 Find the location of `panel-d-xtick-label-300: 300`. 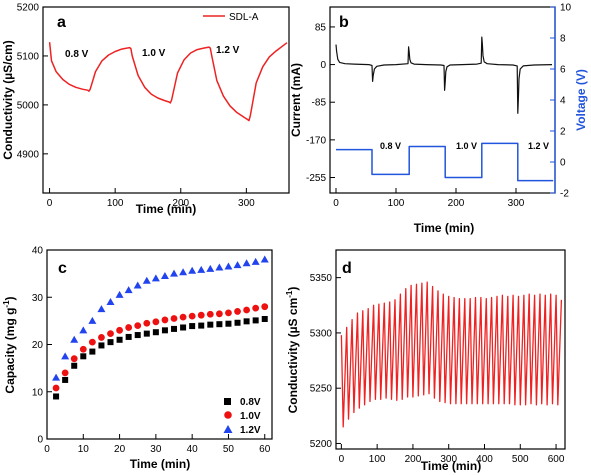

panel-d-xtick-label-300: 300 is located at coordinates (448, 459).